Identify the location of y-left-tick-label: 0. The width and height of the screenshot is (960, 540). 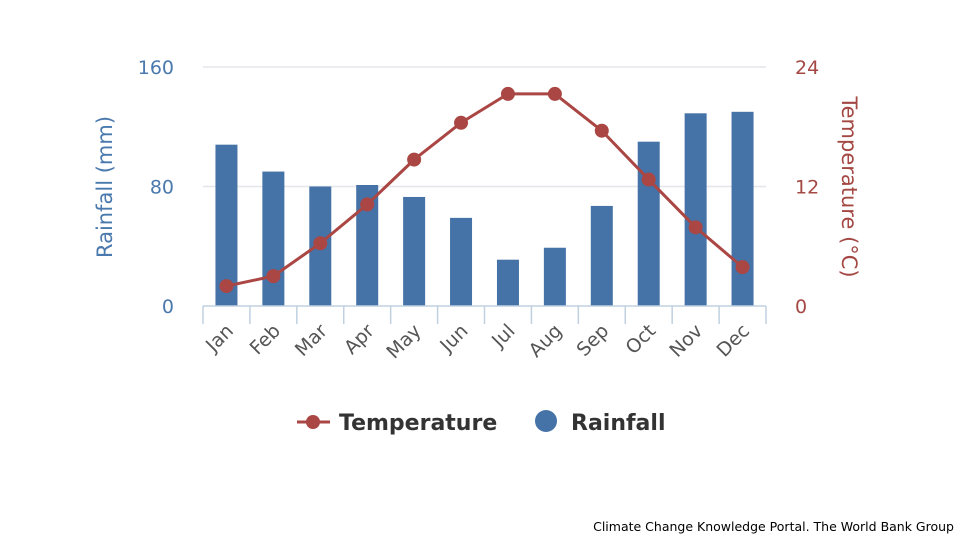
(168, 307).